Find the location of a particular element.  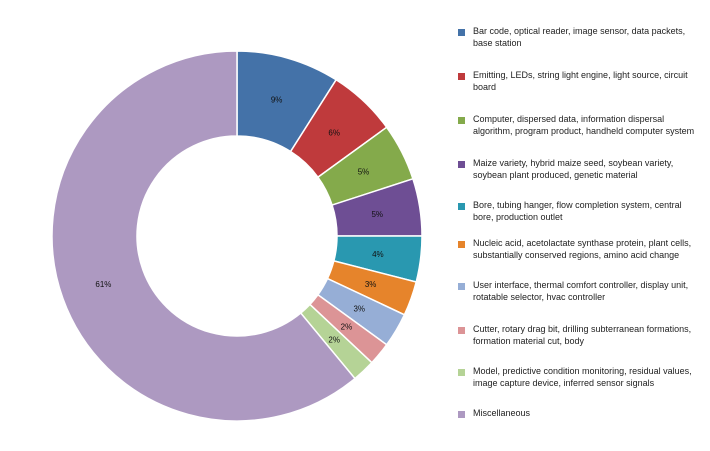

legend-item-10: Miscellaneous is located at coordinates (580, 414).